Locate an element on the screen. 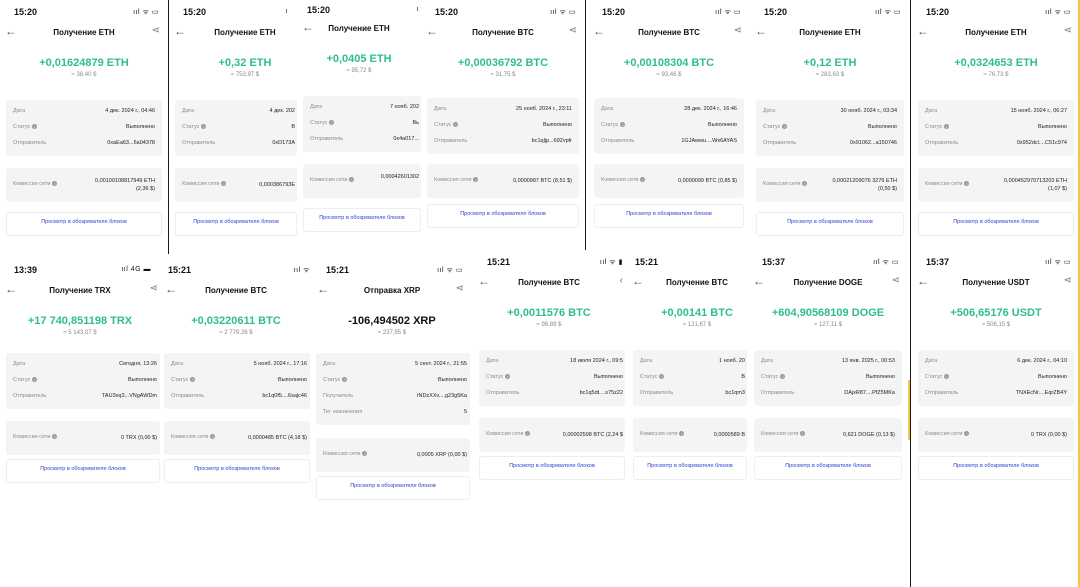 The width and height of the screenshot is (1080, 587). sender-value: TNXEcNr....EqrZB4Y is located at coordinates (1041, 393).